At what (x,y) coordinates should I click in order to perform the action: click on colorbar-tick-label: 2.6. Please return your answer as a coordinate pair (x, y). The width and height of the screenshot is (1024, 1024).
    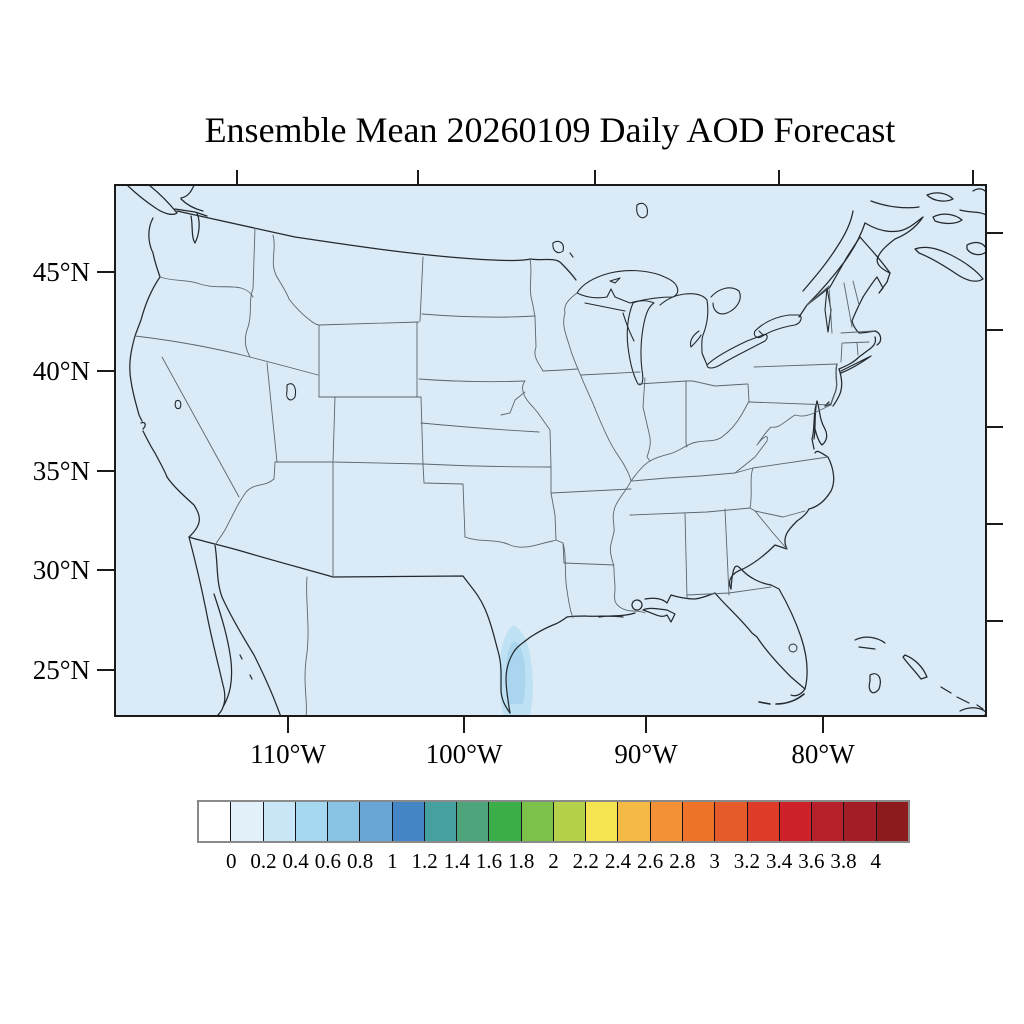
    Looking at the image, I should click on (650, 861).